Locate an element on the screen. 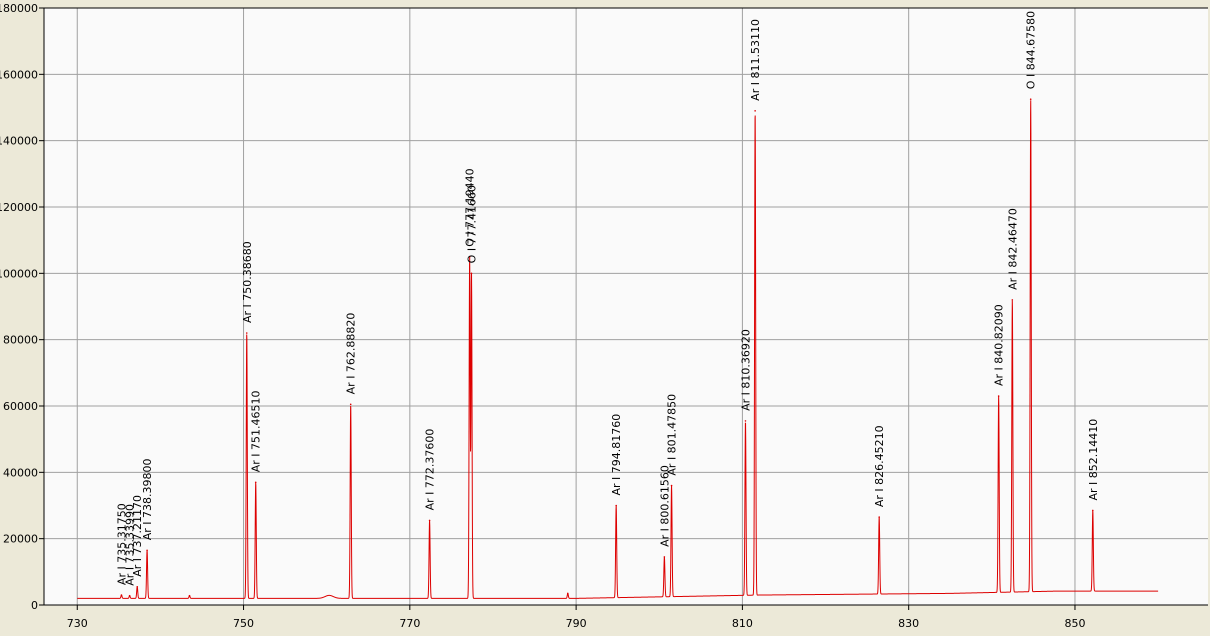 This screenshot has width=1210, height=636. peak-label: Ar I 826.45210 is located at coordinates (879, 466).